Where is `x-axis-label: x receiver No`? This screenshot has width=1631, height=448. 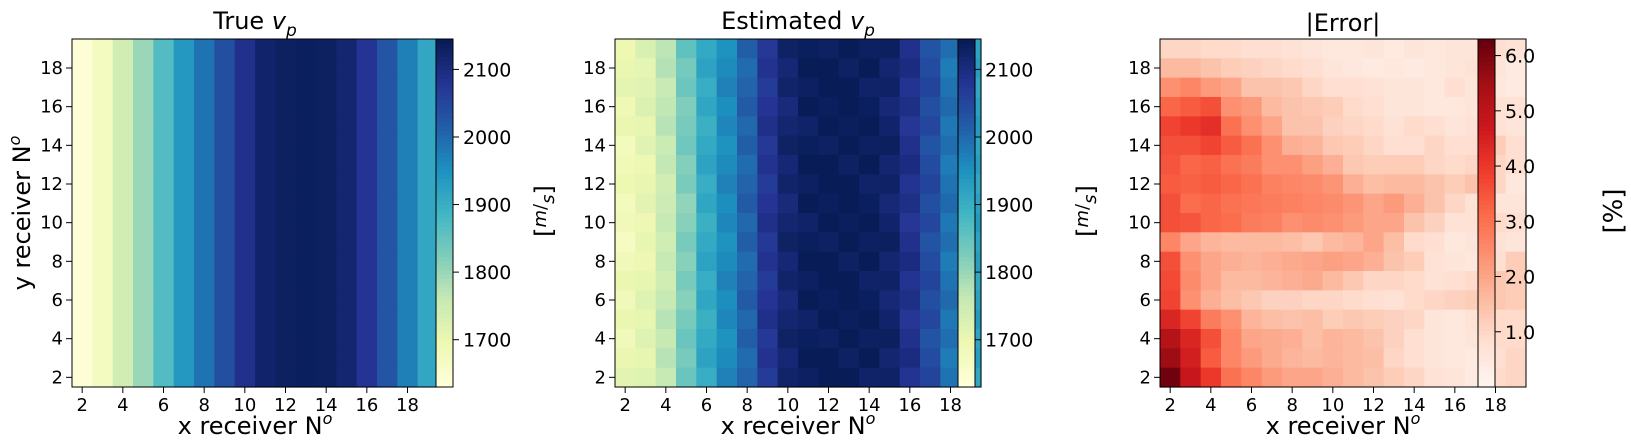 x-axis-label: x receiver No is located at coordinates (798, 424).